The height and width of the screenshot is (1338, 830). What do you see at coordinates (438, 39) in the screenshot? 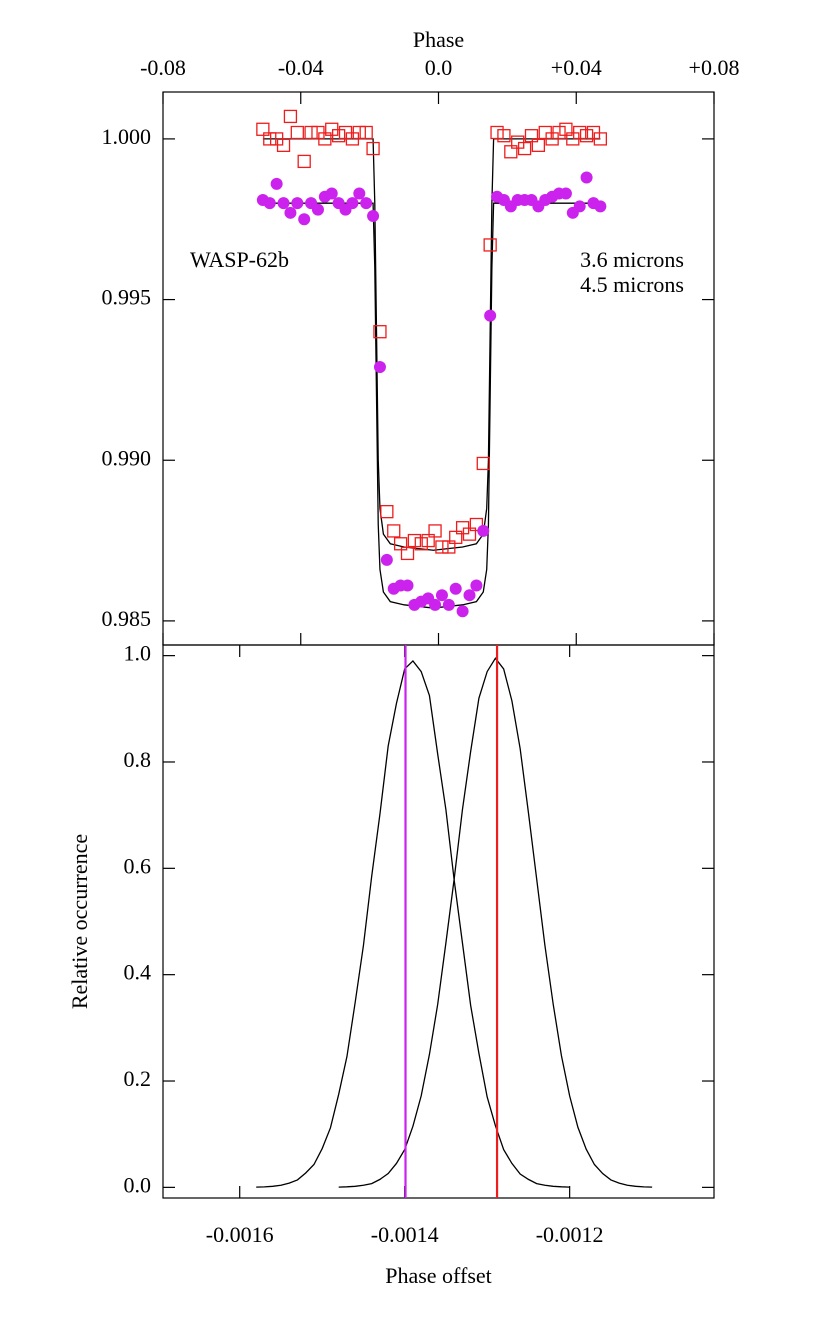
I see `x-axis-label: Phase` at bounding box center [438, 39].